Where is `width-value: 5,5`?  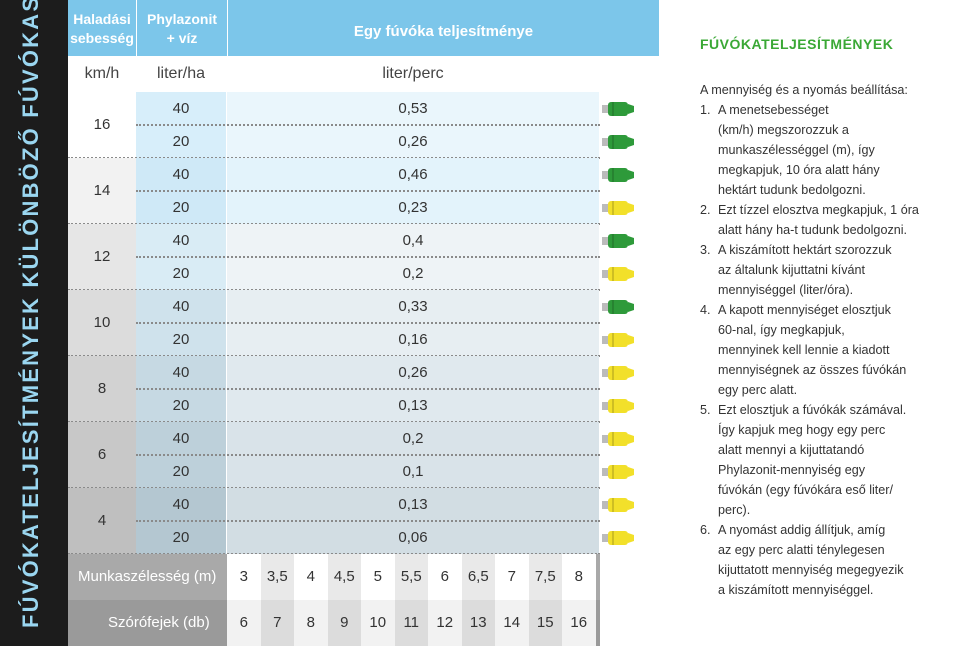
width-value: 5,5 is located at coordinates (411, 577).